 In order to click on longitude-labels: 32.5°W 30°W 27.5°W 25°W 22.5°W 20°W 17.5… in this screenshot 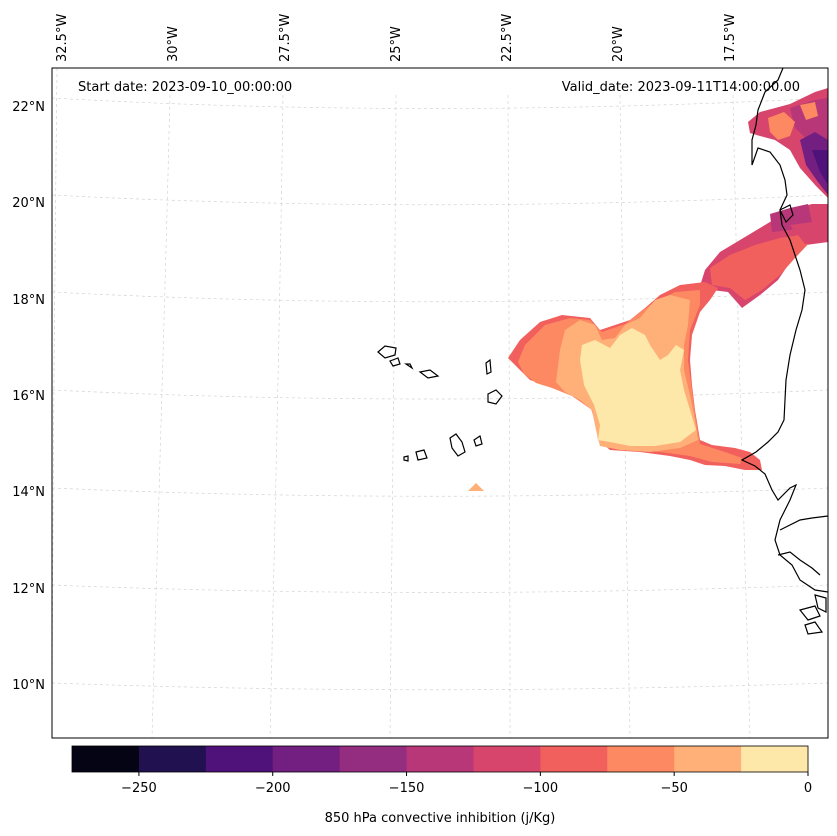, I will do `click(396, 38)`.